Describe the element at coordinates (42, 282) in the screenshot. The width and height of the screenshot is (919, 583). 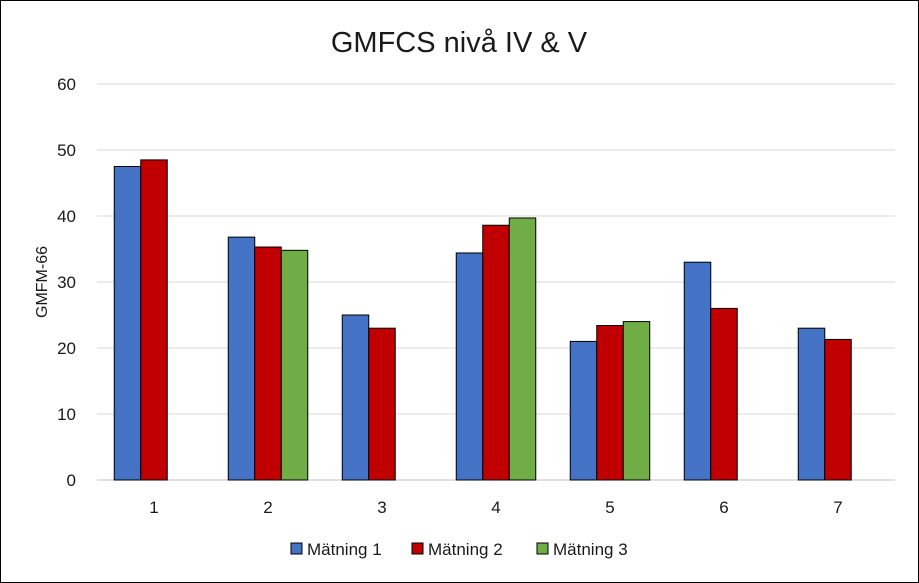
I see `y-axis-label: GMFM-66` at that location.